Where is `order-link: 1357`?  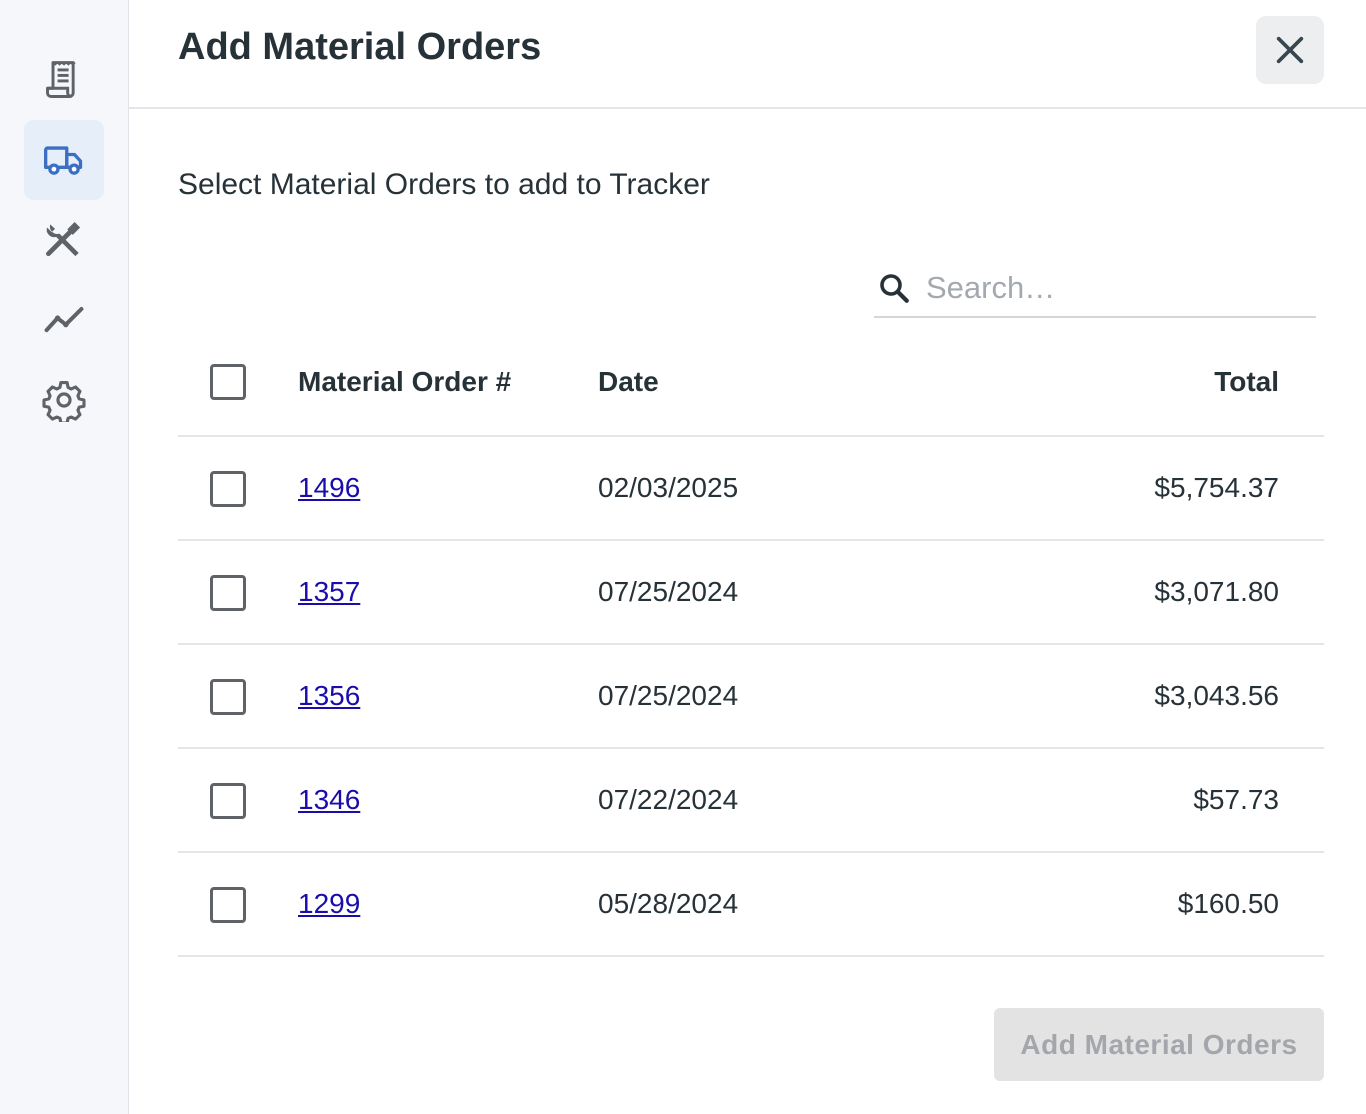 order-link: 1357 is located at coordinates (329, 591).